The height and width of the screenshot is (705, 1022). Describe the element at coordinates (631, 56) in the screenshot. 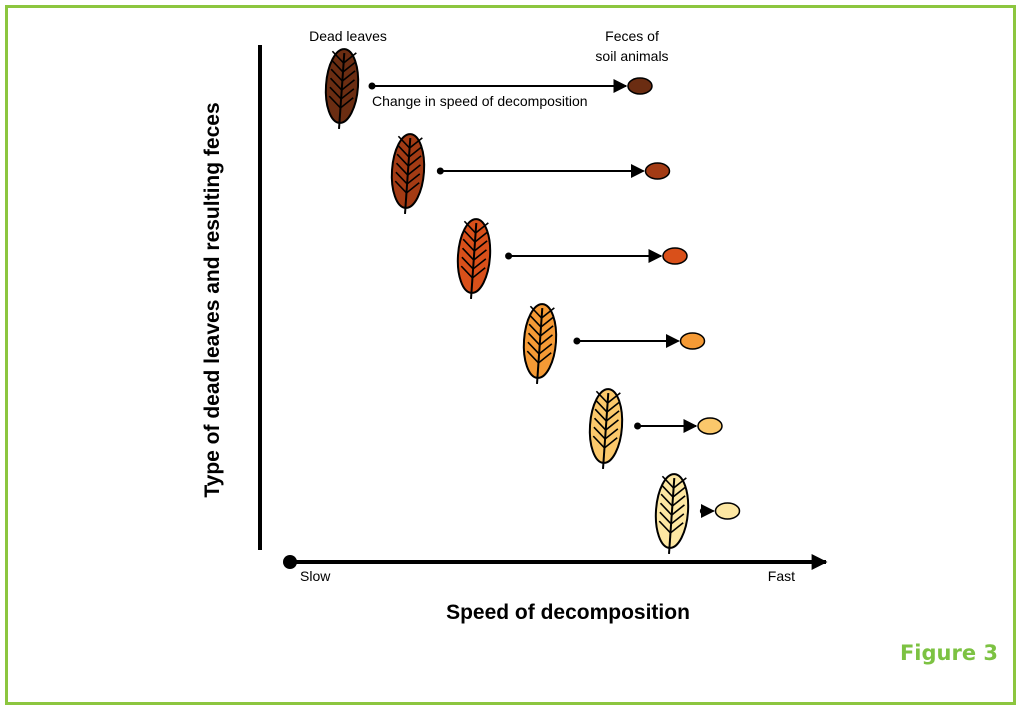

I see `feces-label-line2: soil animals` at that location.